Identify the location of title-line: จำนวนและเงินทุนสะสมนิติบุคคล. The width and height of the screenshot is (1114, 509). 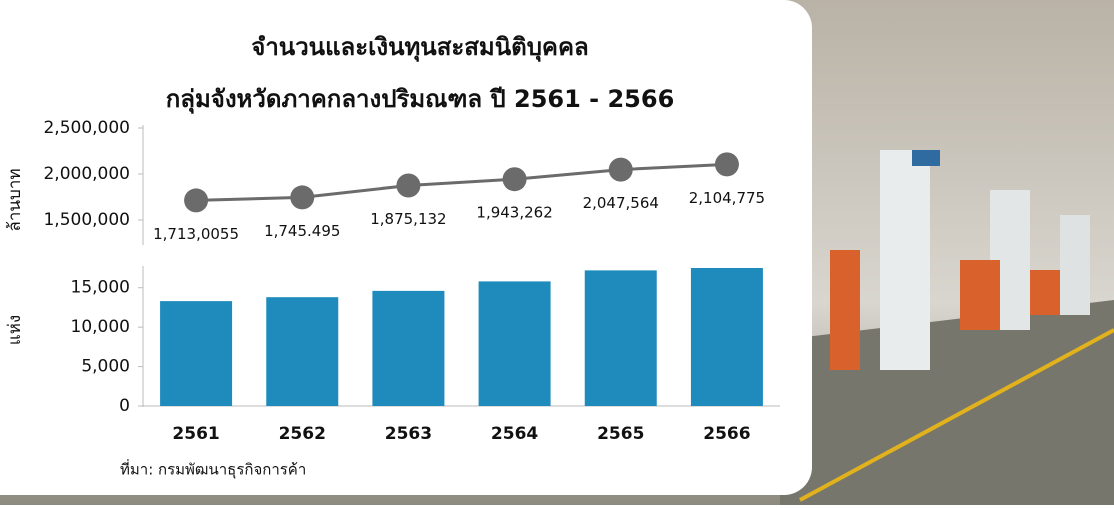
(420, 48).